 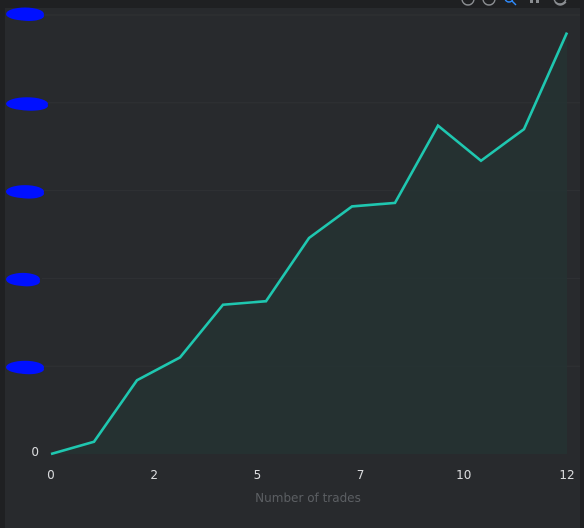 I want to click on x-axis-ticks: 0 2 5 7 10 12, so click(x=310, y=475).